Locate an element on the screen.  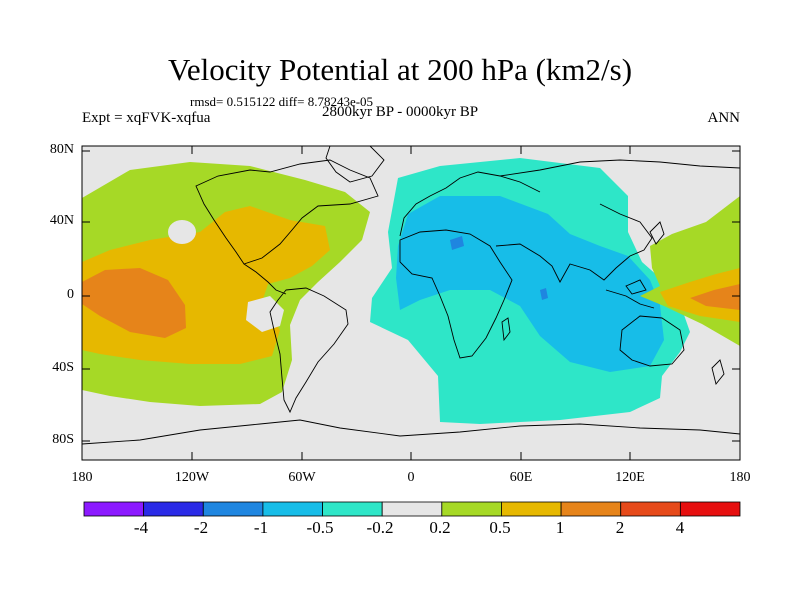
deep-patch-sahara is located at coordinates (457, 243).